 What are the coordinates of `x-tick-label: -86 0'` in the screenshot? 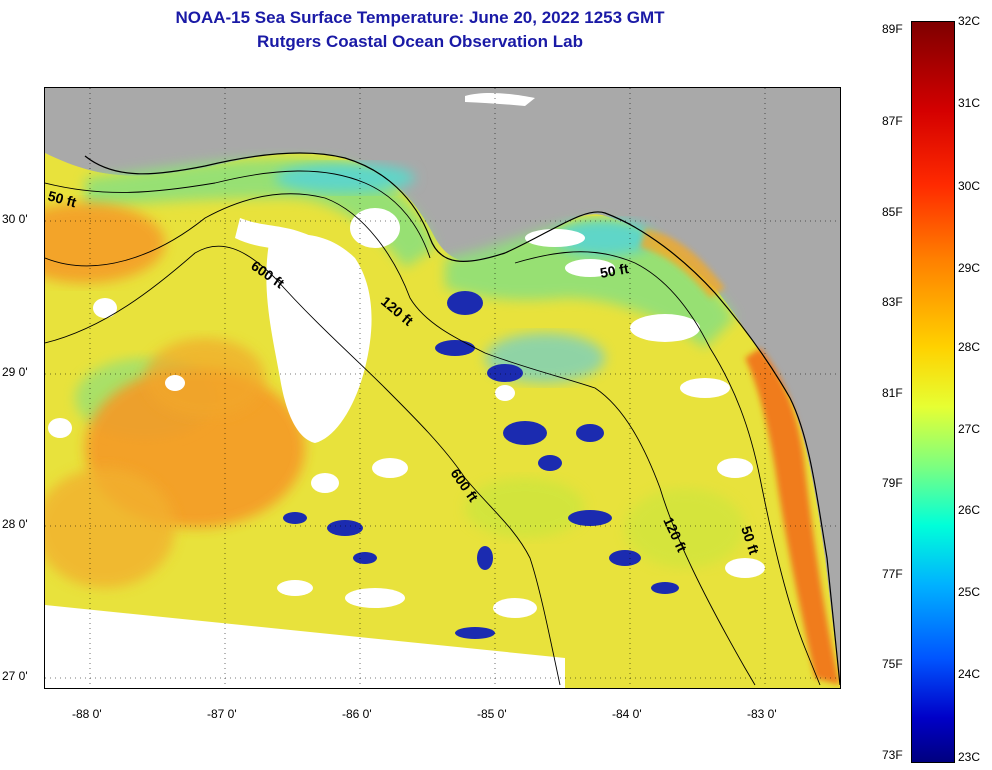 It's located at (357, 714).